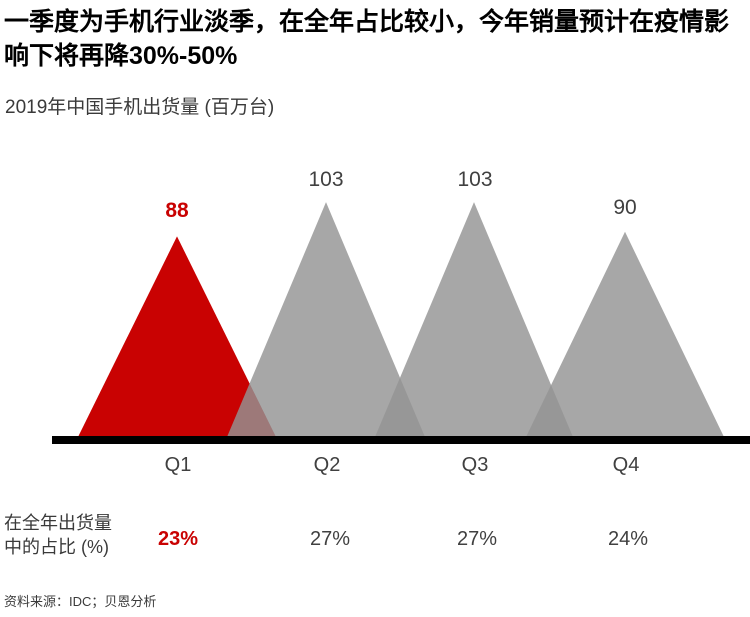  Describe the element at coordinates (475, 179) in the screenshot. I see `value-label-q3: 103` at that location.